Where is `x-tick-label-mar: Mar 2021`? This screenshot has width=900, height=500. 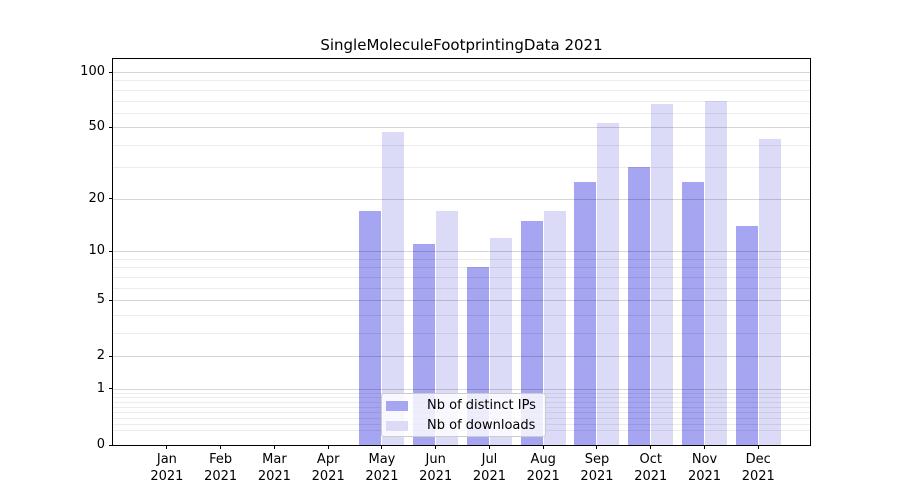
x-tick-label-mar: Mar 2021 is located at coordinates (274, 468).